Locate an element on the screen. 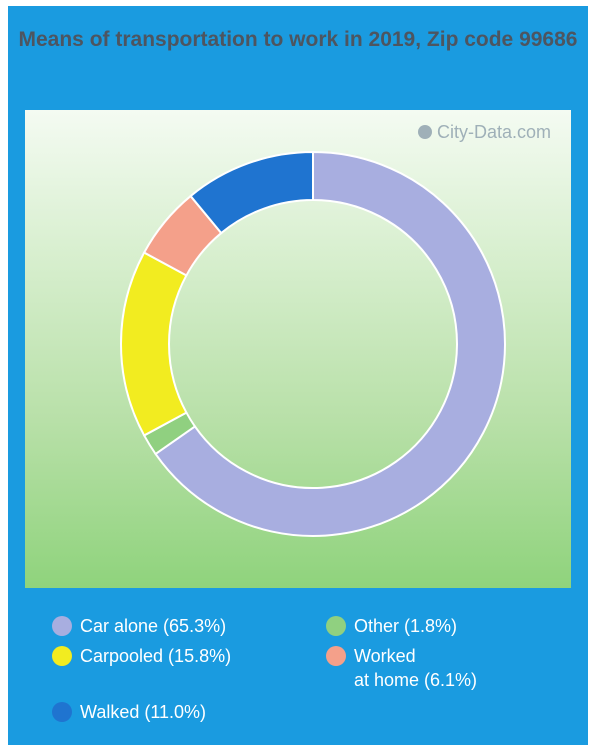  legend-label-car-alone: Car alone (65.3%) is located at coordinates (153, 626).